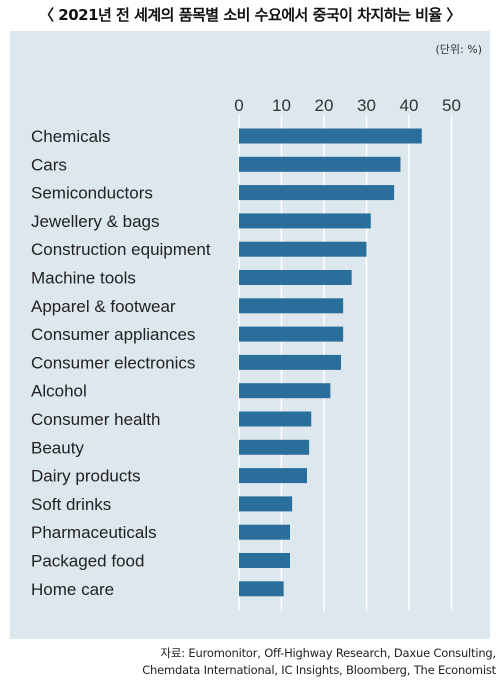 The width and height of the screenshot is (500, 685). Describe the element at coordinates (71, 504) in the screenshot. I see `category-label: Soft drinks` at that location.